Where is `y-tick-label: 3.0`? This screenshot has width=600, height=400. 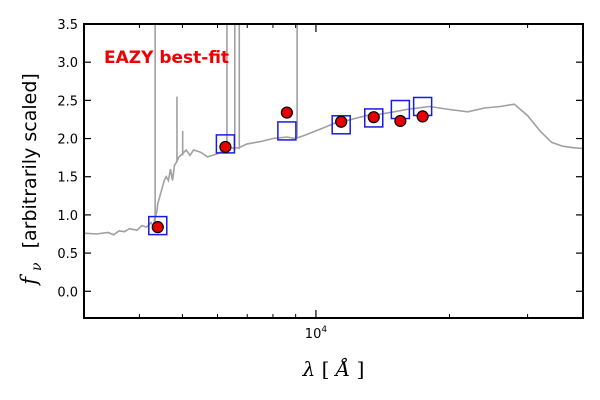 y-tick-label: 3.0 is located at coordinates (67, 63).